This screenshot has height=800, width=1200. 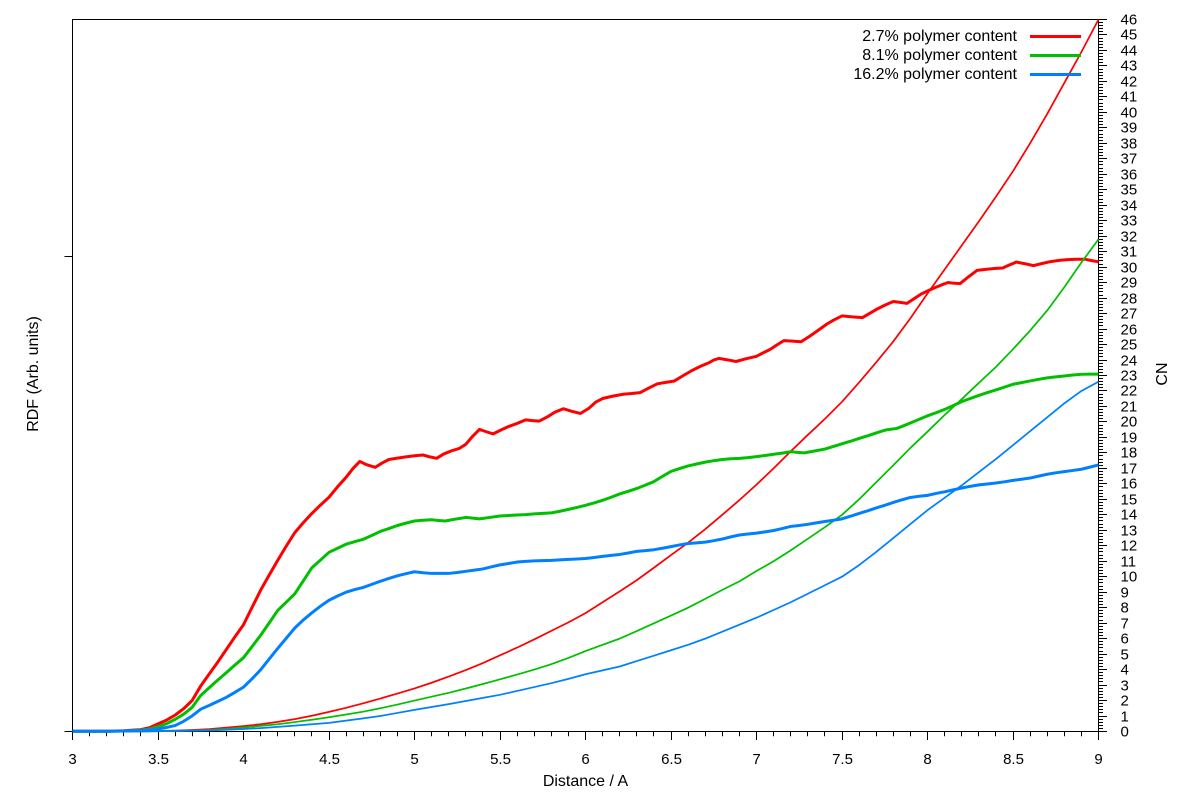 I want to click on y-right-tick-label: 21, so click(x=1129, y=407).